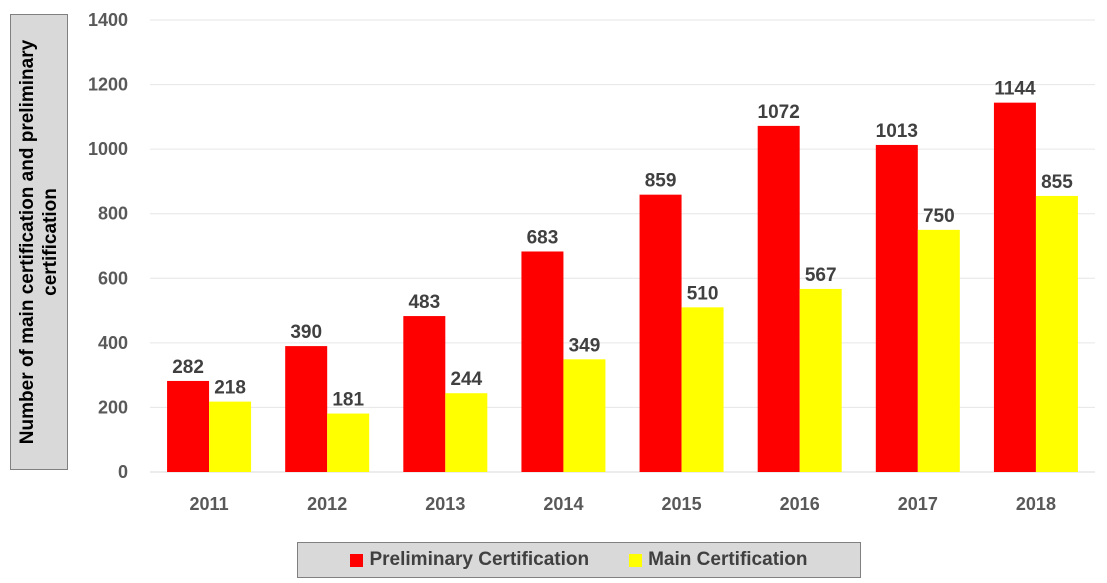 The image size is (1107, 583). What do you see at coordinates (113, 278) in the screenshot?
I see `y-tick-label: 600` at bounding box center [113, 278].